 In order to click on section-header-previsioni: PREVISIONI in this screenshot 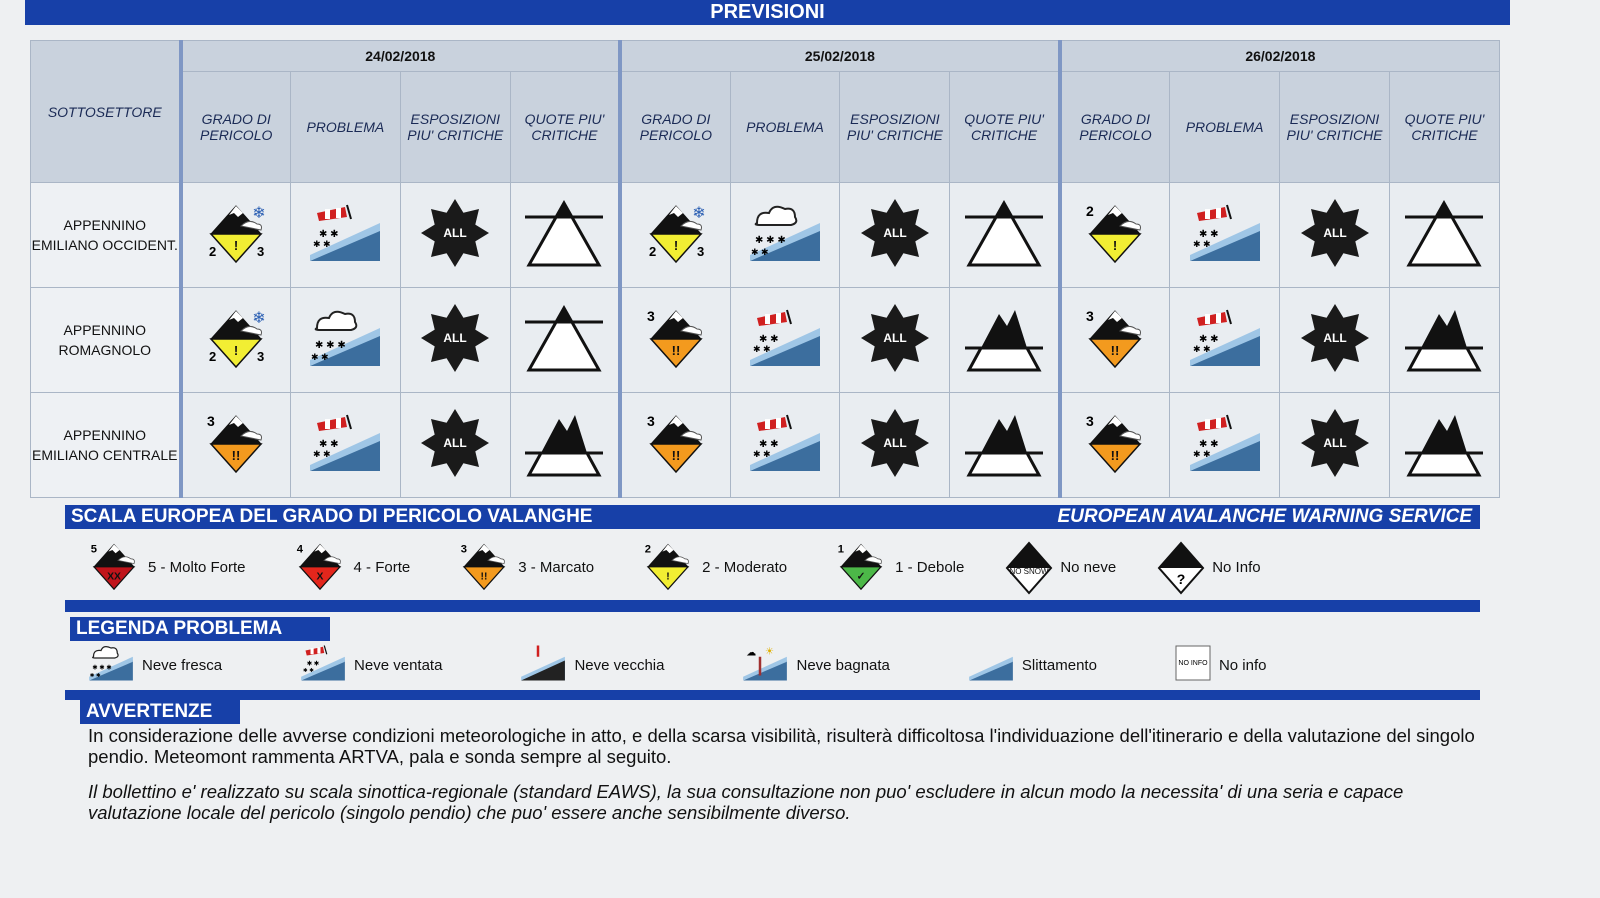, I will do `click(767, 12)`.